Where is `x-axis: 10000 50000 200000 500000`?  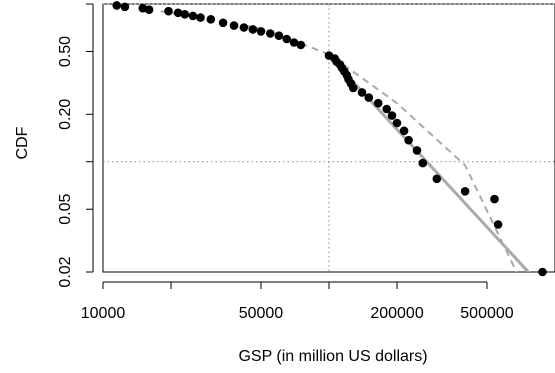 x-axis: 10000 50000 200000 500000 is located at coordinates (297, 301).